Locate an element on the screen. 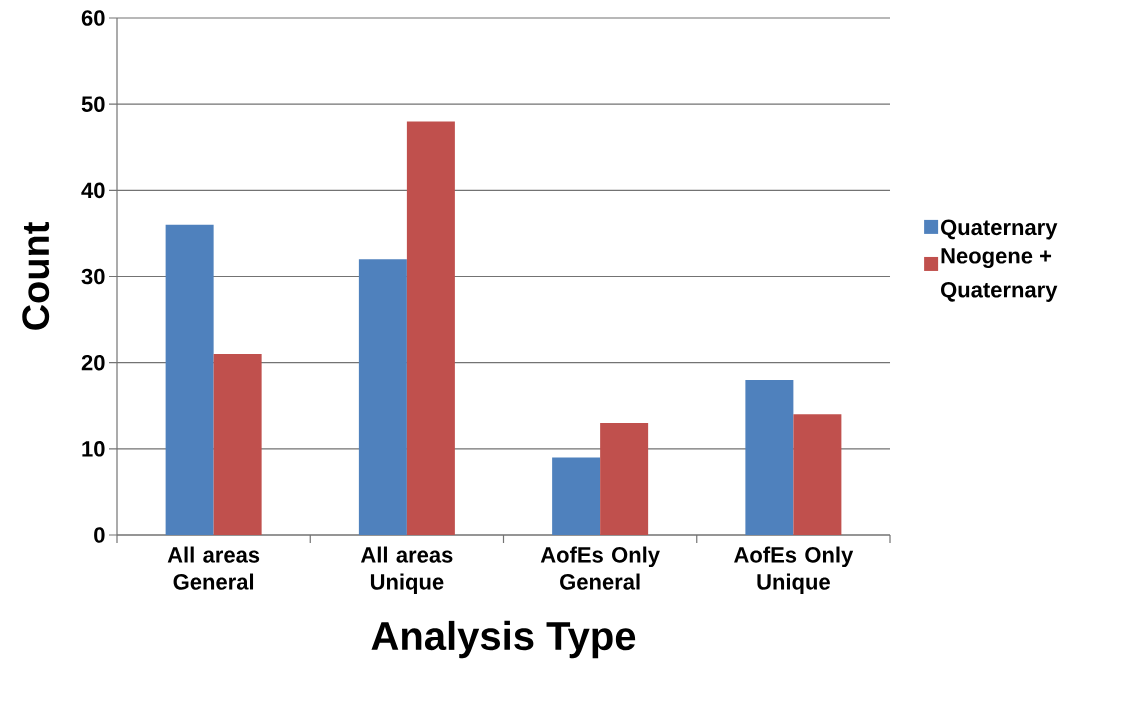  y-tick-label: 40 is located at coordinates (93, 190).